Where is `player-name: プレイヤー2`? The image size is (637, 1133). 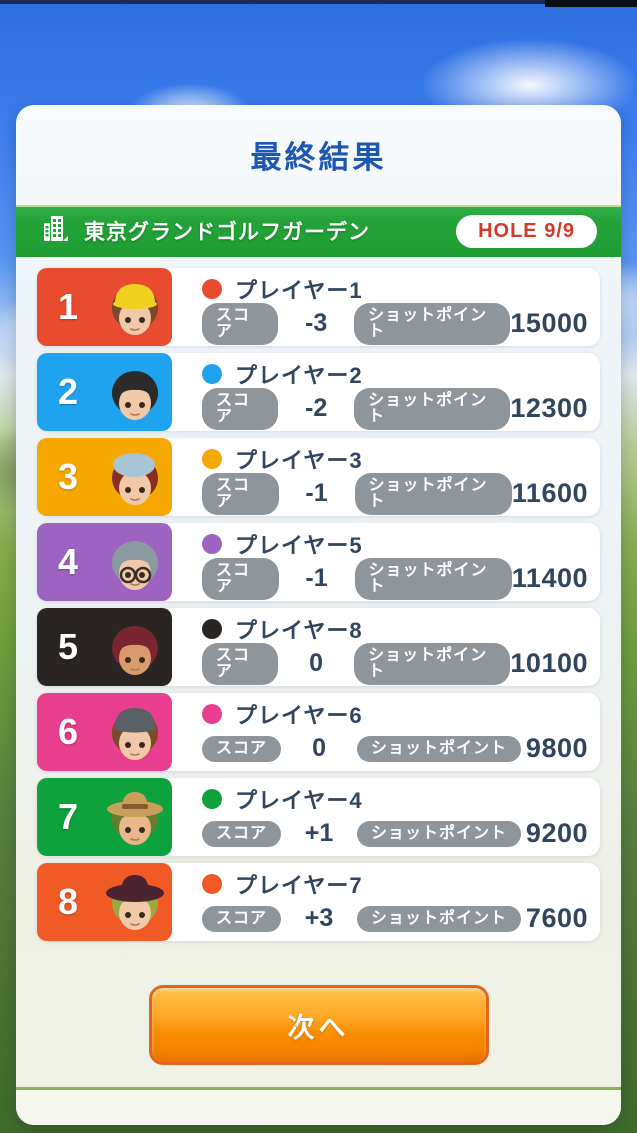
player-name: プレイヤー2 is located at coordinates (299, 375).